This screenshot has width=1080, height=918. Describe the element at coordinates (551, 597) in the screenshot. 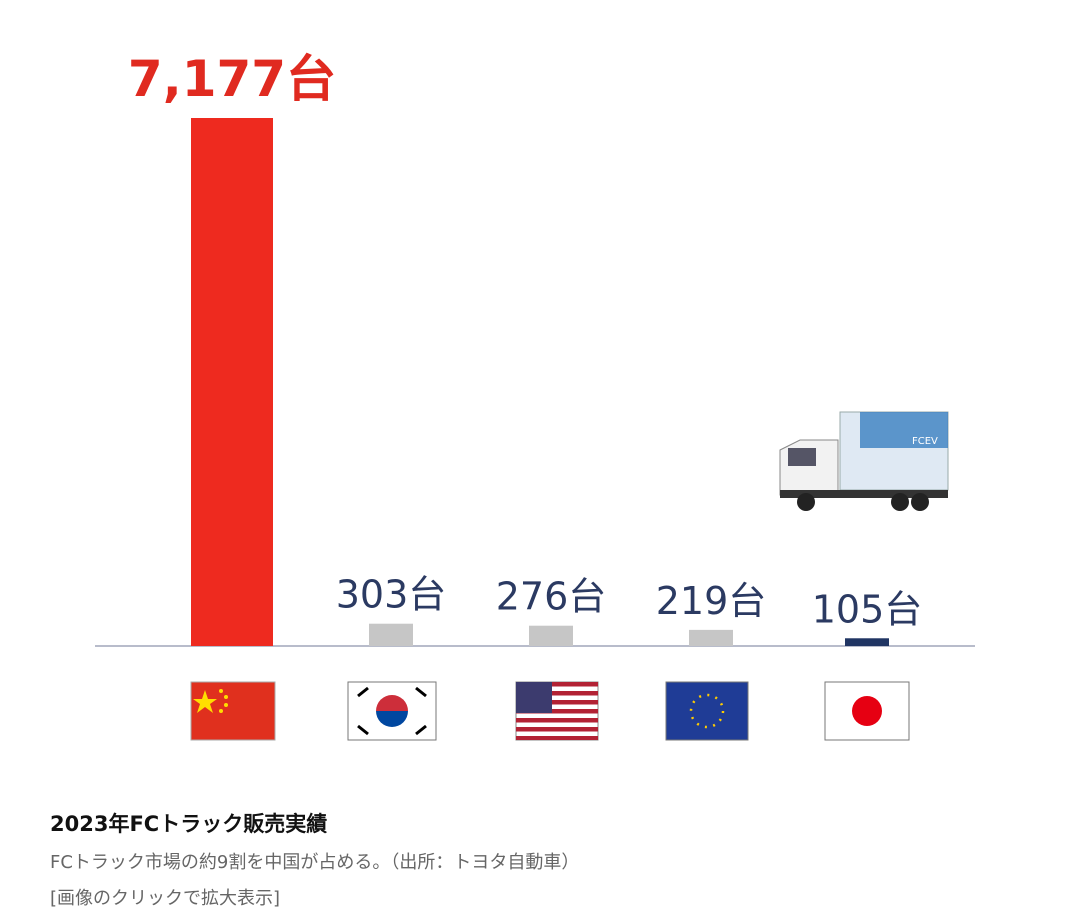

I see `value-label: 276台` at that location.